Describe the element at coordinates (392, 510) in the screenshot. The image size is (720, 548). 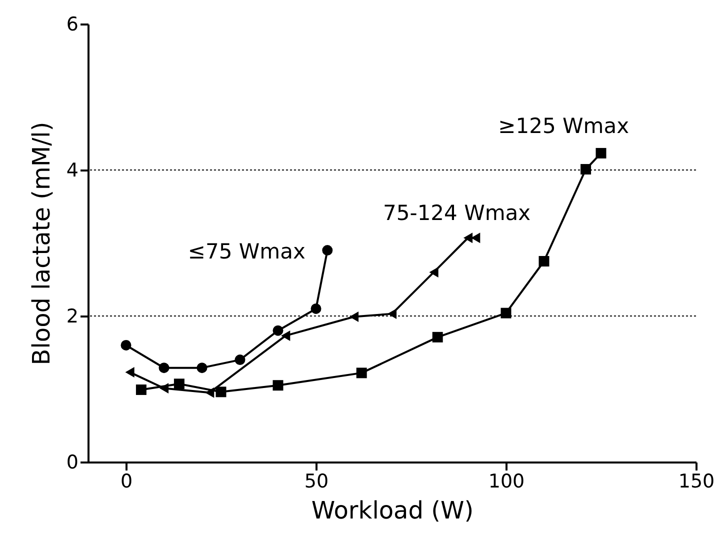
I see `x-axis-title: Workload (W)` at that location.